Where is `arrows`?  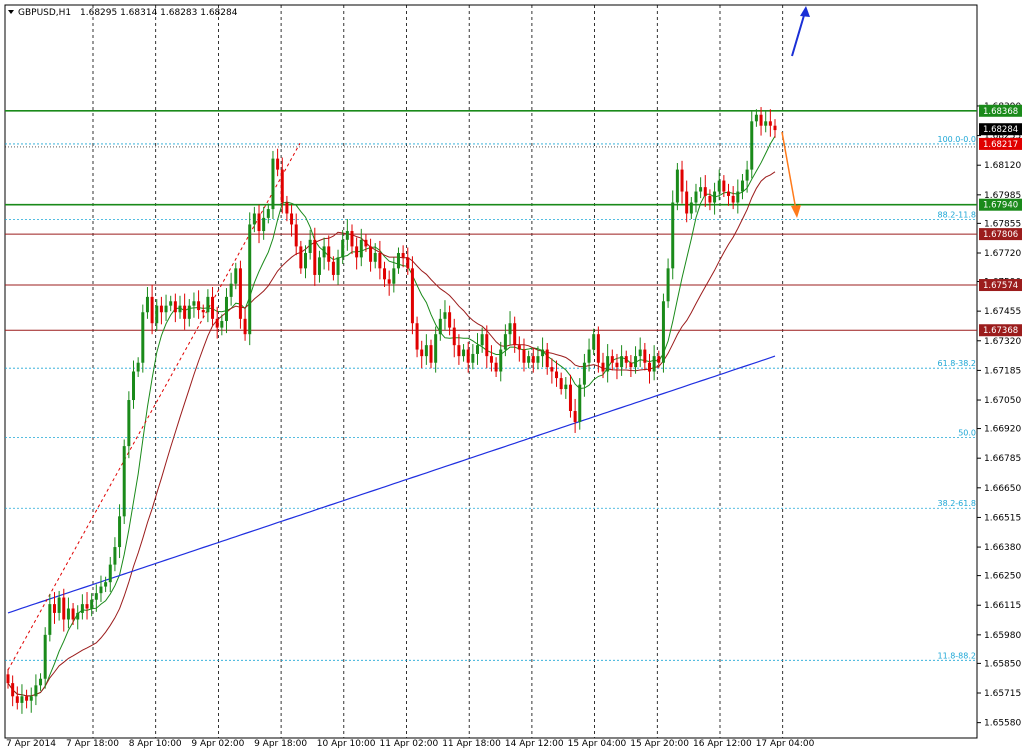
arrows is located at coordinates (795, 112).